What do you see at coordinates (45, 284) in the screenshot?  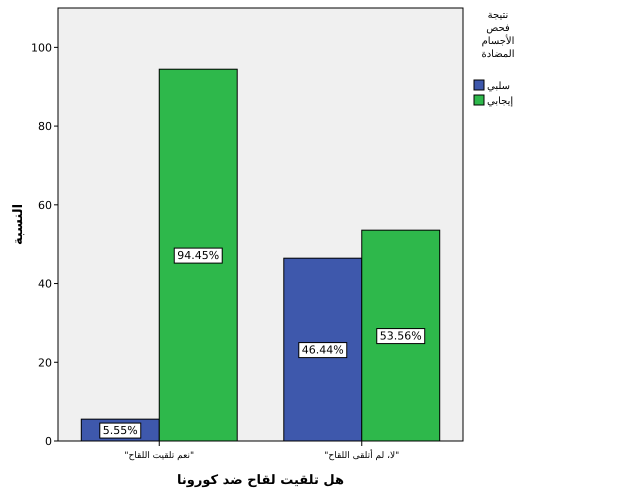 I see `y-tick-label: 40` at bounding box center [45, 284].